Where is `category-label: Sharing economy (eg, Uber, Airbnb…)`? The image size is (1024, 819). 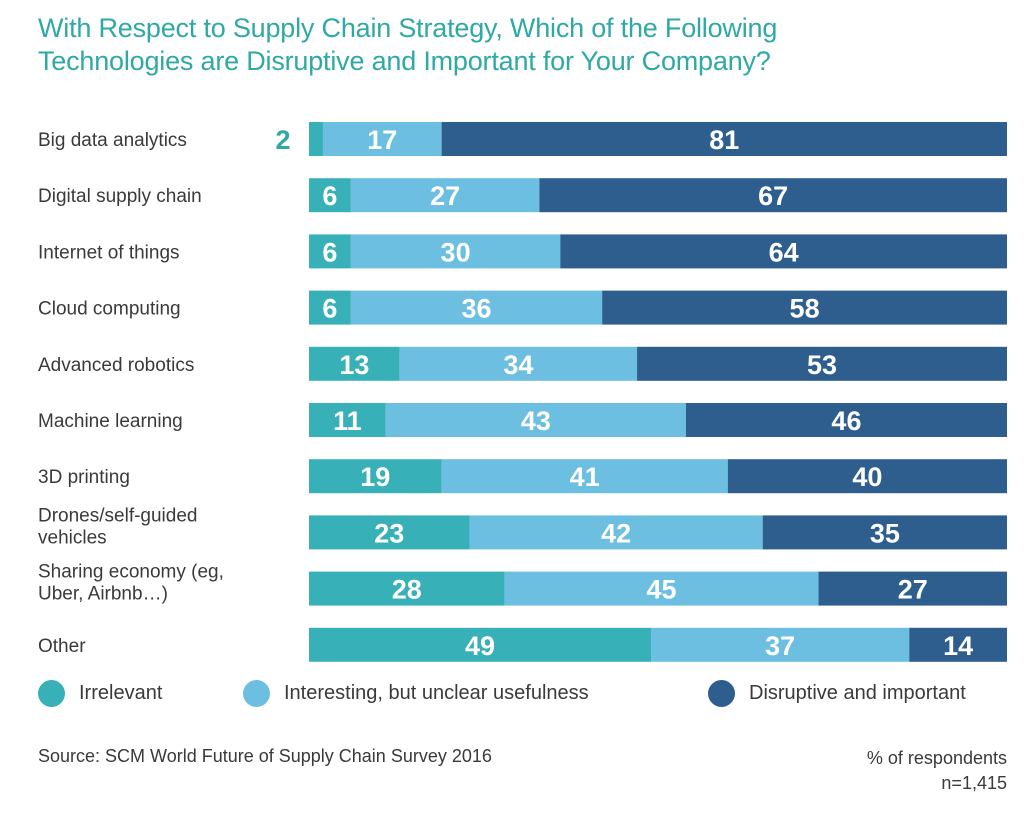
category-label: Sharing economy (eg, Uber, Airbnb…) is located at coordinates (131, 583).